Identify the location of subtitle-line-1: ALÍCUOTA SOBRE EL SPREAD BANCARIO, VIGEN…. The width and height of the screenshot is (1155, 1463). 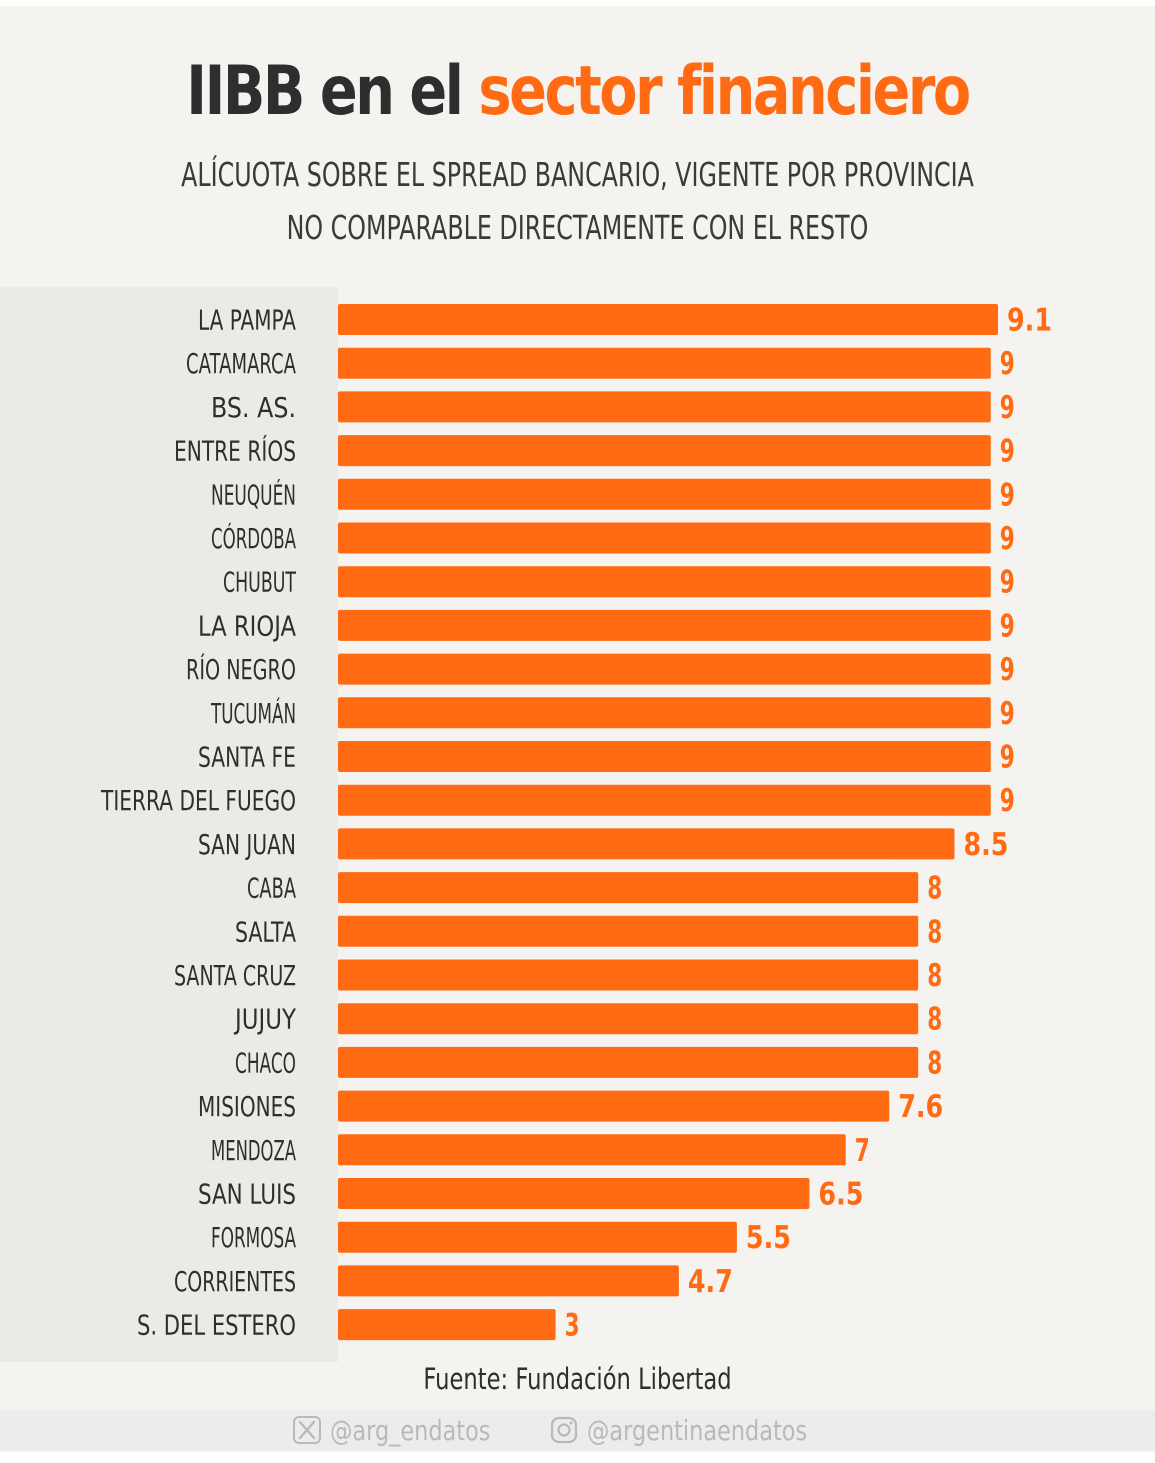
(577, 174).